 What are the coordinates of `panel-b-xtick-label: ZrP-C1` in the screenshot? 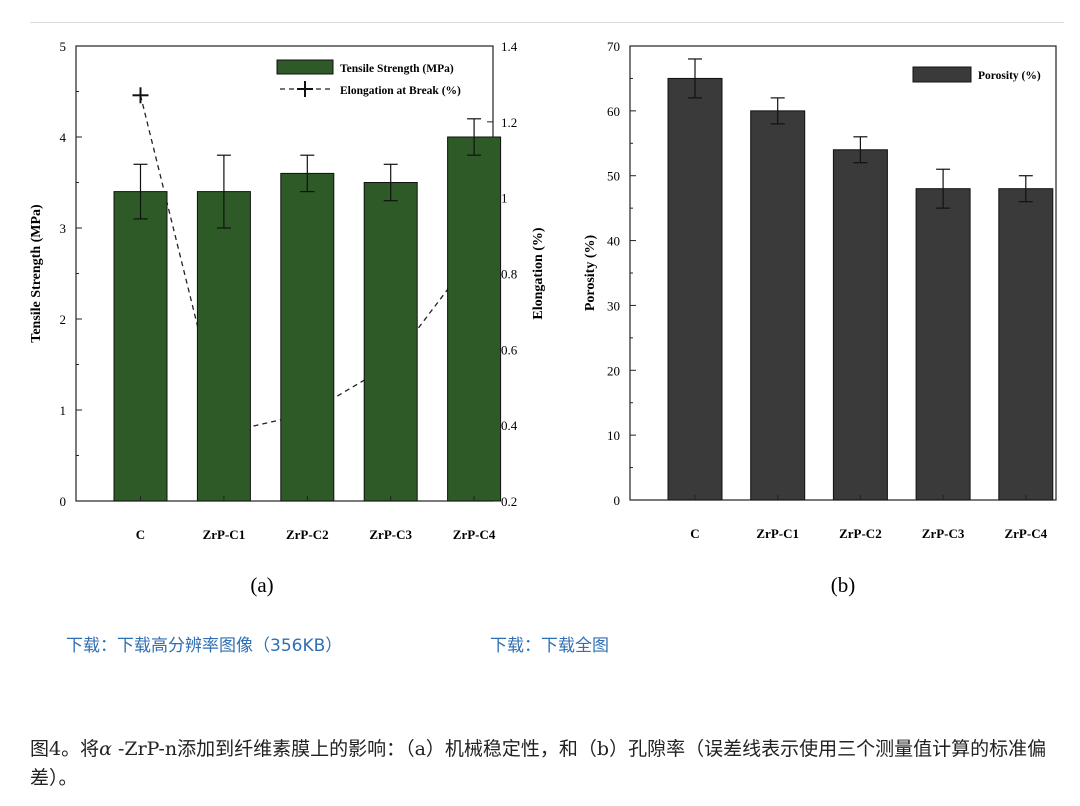 It's located at (777, 533).